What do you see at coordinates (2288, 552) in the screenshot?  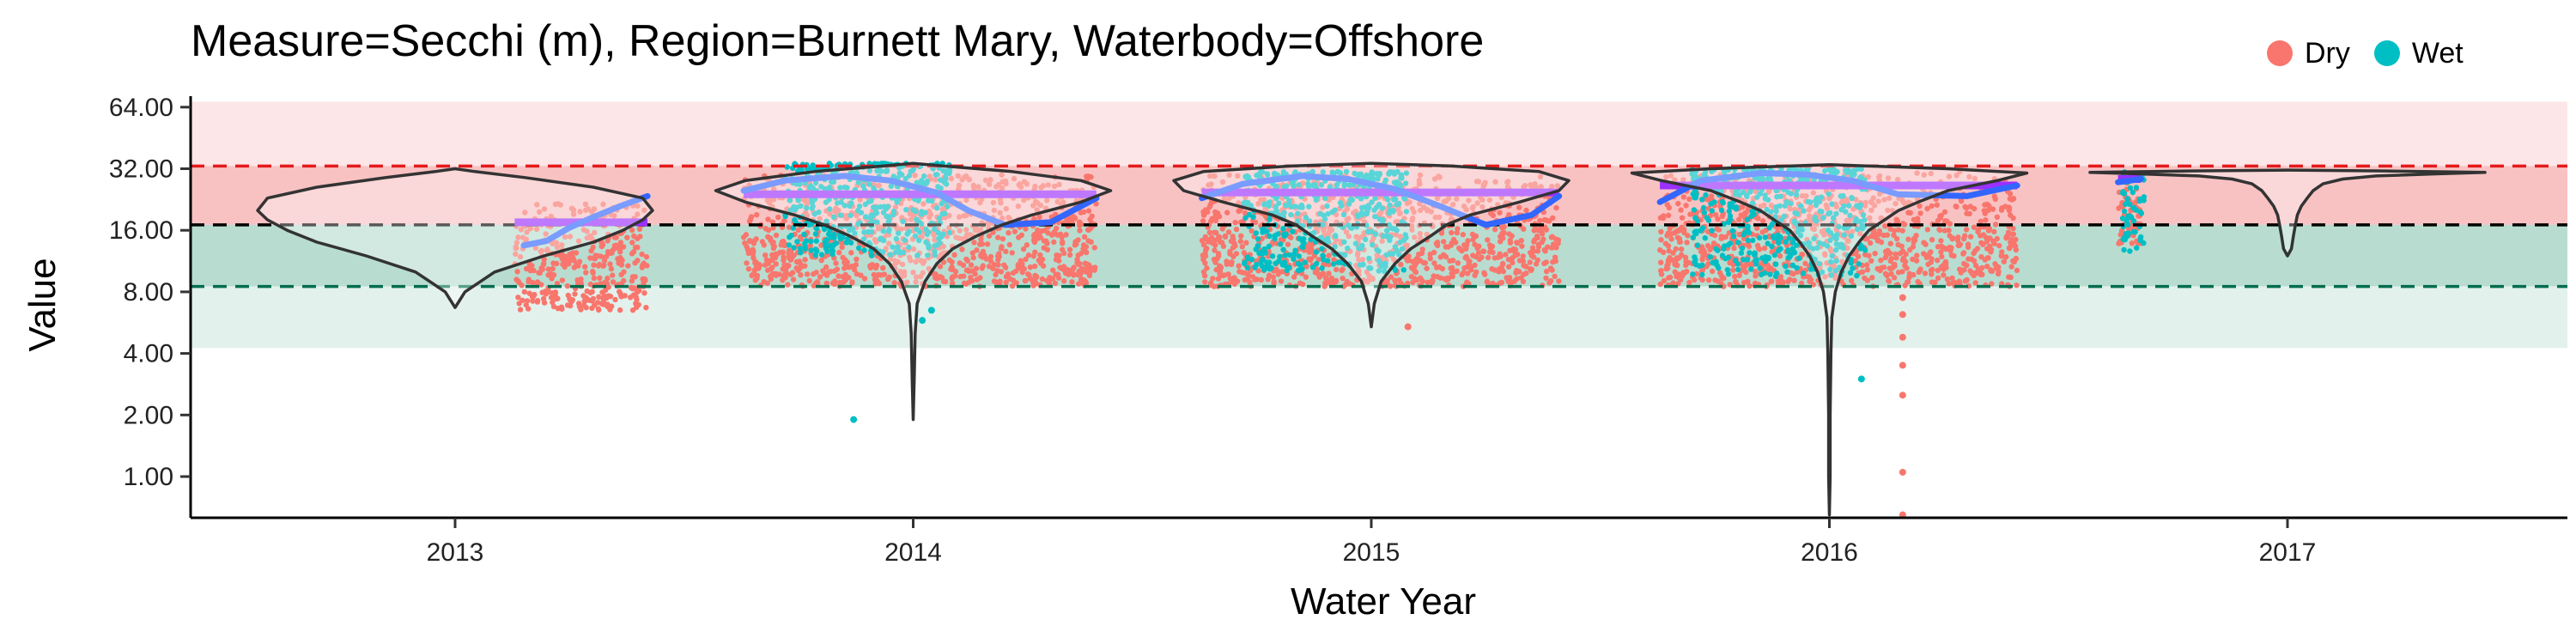 I see `x-tick-label: 2017` at bounding box center [2288, 552].